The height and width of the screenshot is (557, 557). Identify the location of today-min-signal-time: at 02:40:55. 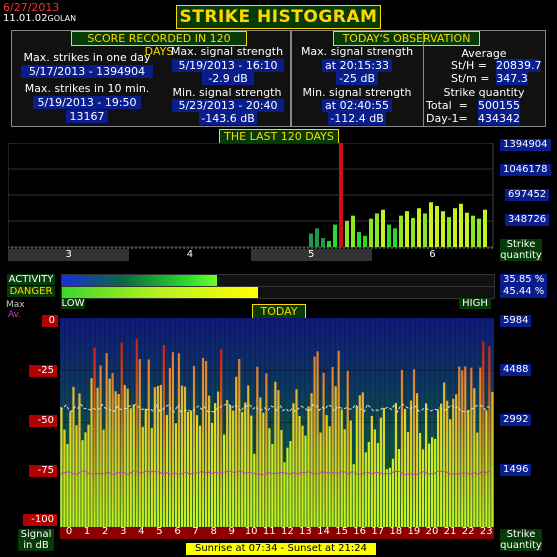
(357, 105).